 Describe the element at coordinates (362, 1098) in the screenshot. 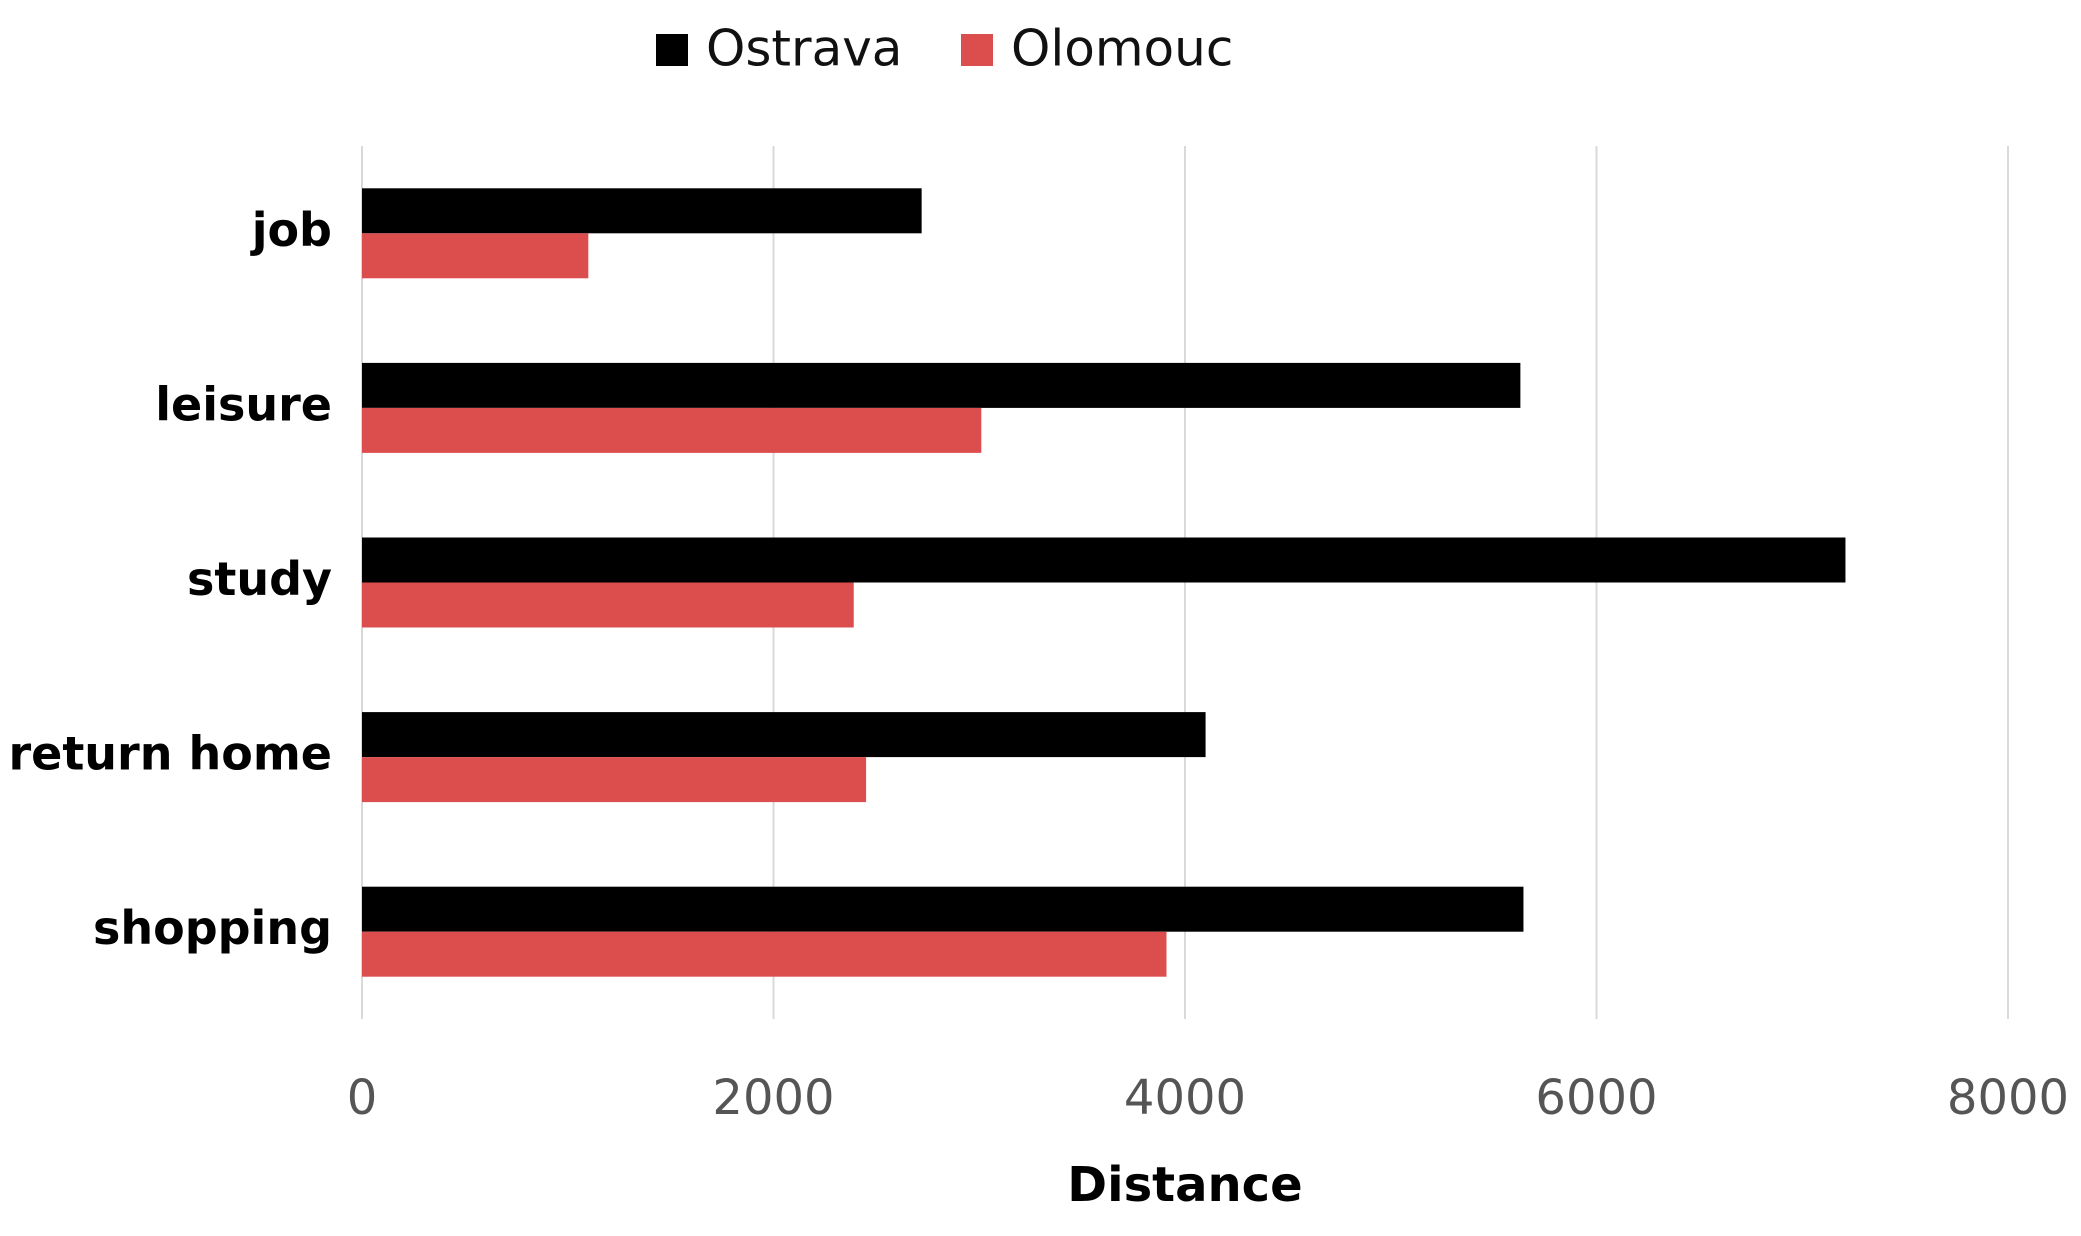

I see `x-tick-label: 0` at that location.